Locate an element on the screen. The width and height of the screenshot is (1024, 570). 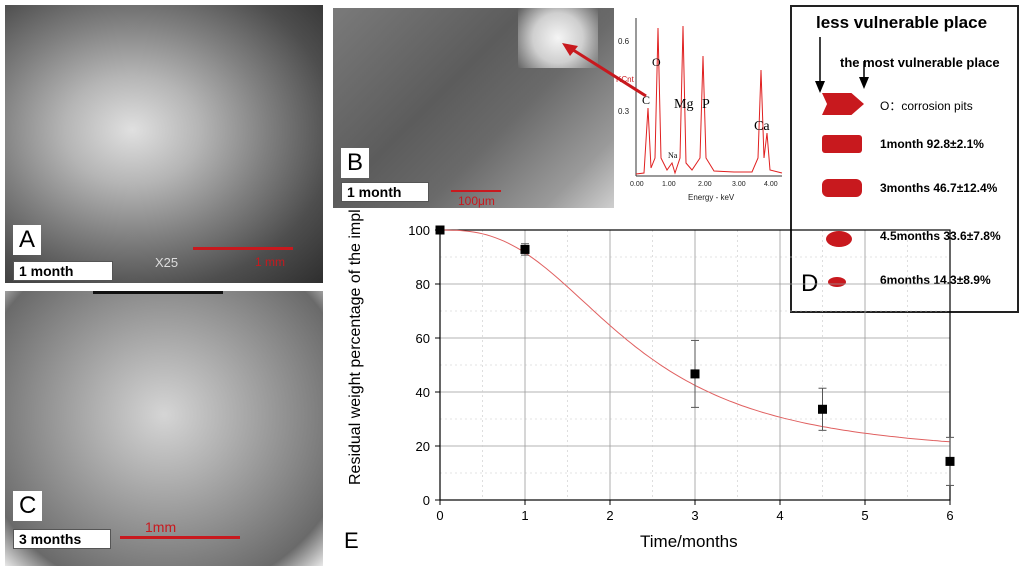
implant-shape-6months is located at coordinates (837, 282).